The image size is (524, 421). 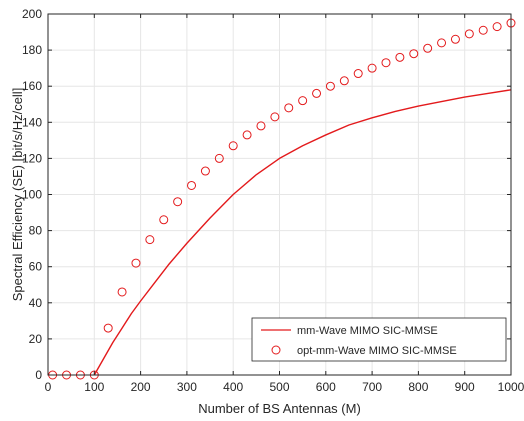 I want to click on legend-label-line-series: mm-Wave MIMO SIC-MMSE, so click(x=367, y=331).